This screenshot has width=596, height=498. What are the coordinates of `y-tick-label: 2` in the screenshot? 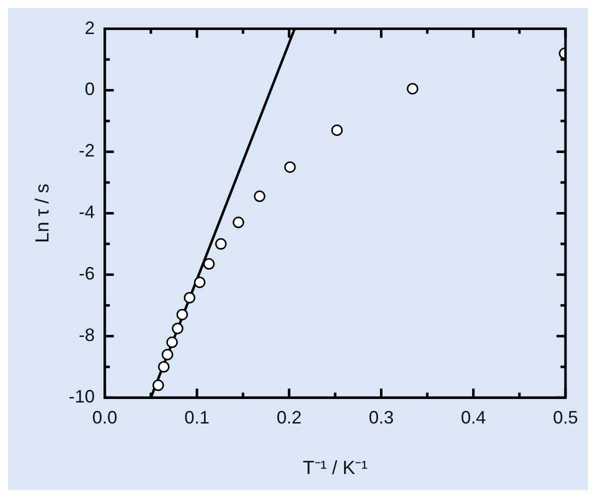 It's located at (89, 28).